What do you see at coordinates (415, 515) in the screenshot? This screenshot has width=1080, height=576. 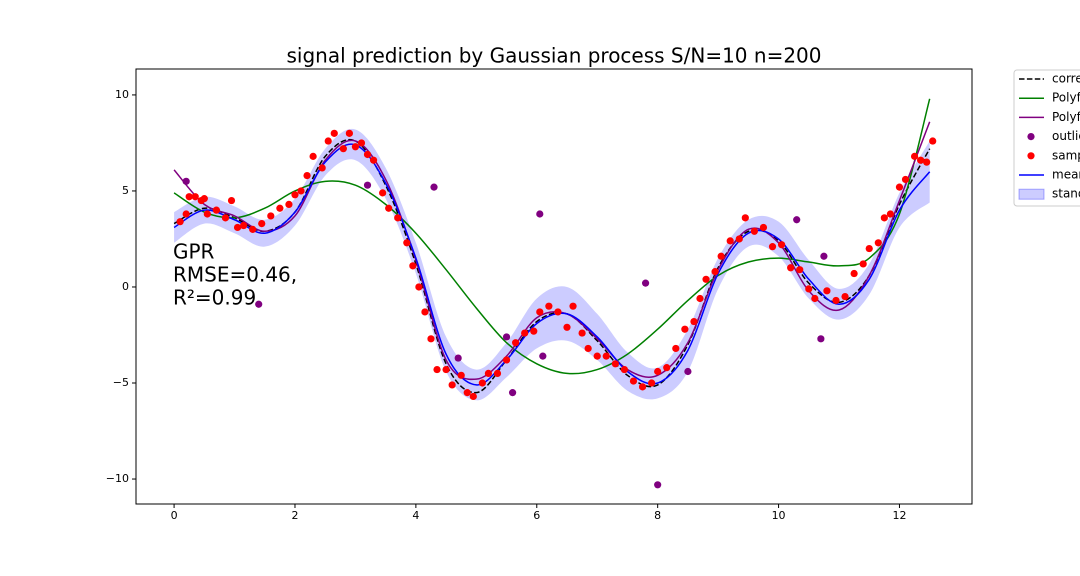 I see `x-tick-label: 4` at bounding box center [415, 515].